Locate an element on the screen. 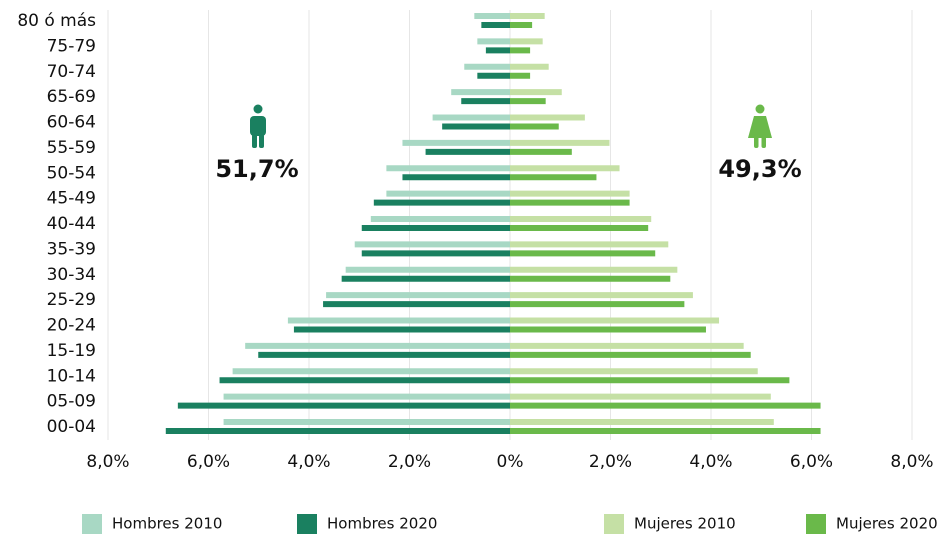 The image size is (938, 534). y-tick-label: 60-64 is located at coordinates (71, 123).